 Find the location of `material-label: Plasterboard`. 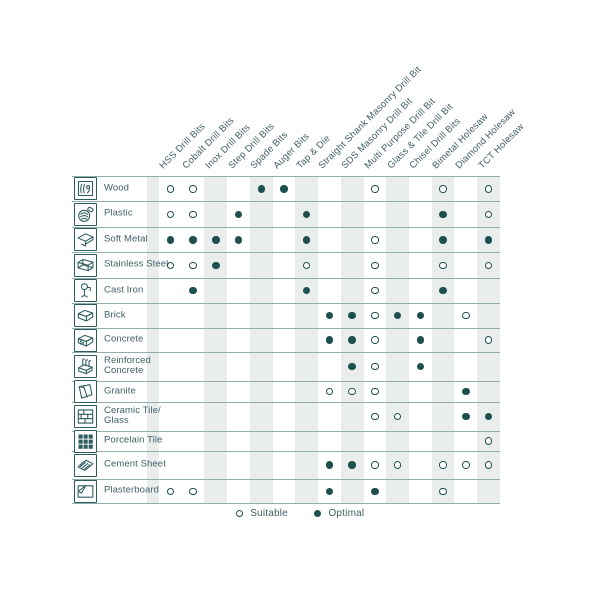

material-label: Plasterboard is located at coordinates (132, 490).